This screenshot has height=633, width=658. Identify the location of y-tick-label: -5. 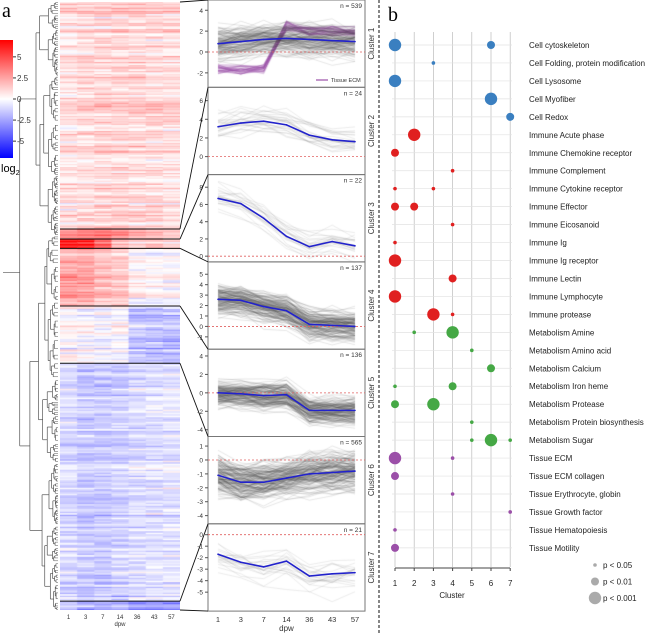
(200, 593).